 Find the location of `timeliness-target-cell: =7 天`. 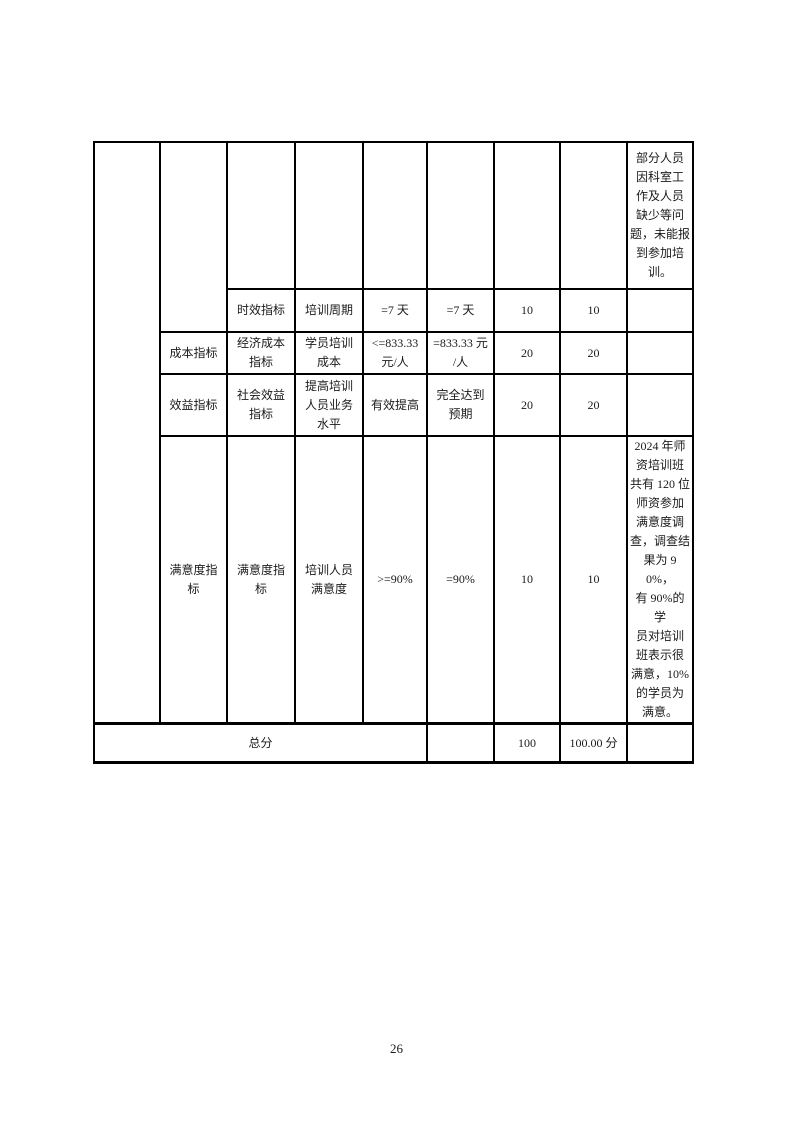

timeliness-target-cell: =7 天 is located at coordinates (395, 310).